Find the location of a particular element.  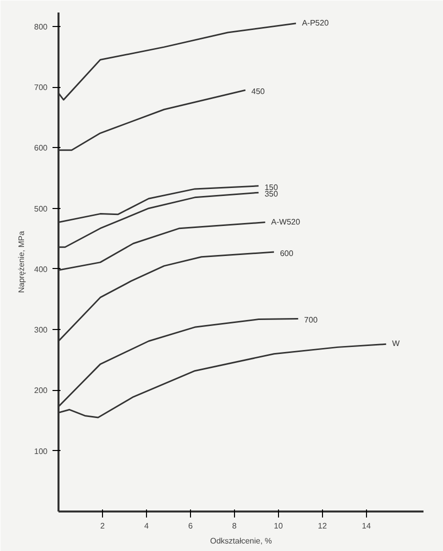

y-tick-label: 400 is located at coordinates (41, 269).